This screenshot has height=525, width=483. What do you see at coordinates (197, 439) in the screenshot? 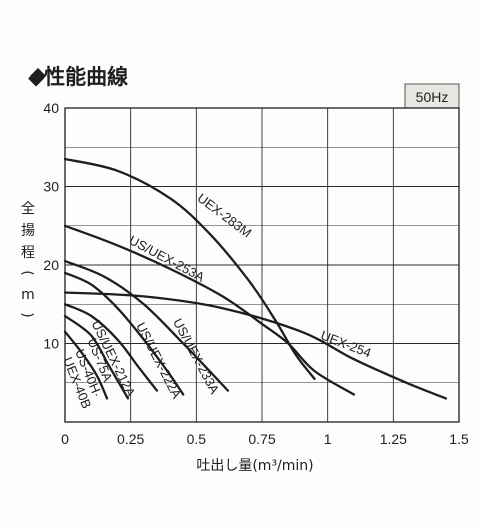
I see `x-tick-label: 0.5` at bounding box center [197, 439].